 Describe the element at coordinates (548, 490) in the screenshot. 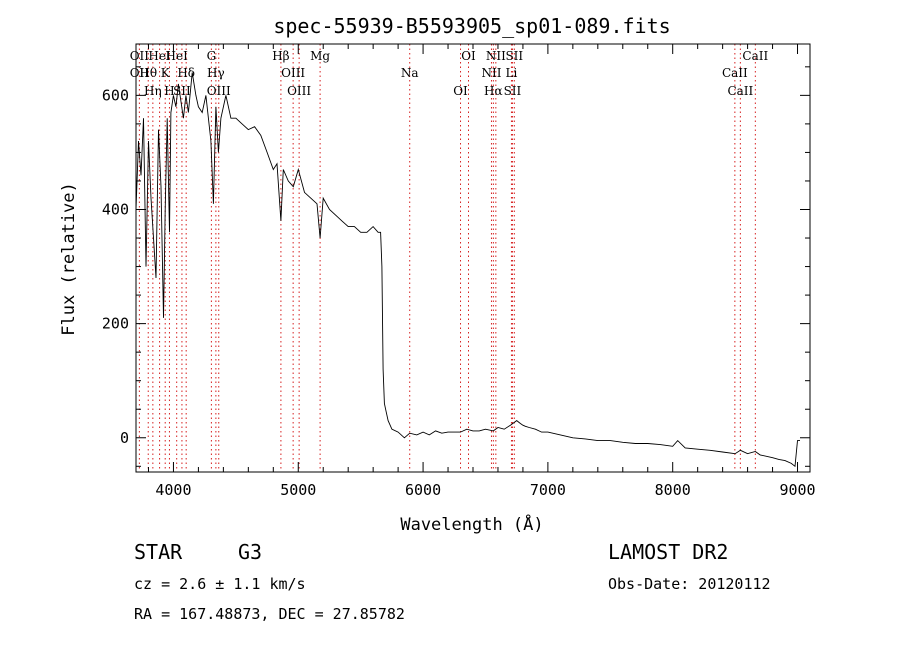

I see `x-tick-label: 7000` at that location.